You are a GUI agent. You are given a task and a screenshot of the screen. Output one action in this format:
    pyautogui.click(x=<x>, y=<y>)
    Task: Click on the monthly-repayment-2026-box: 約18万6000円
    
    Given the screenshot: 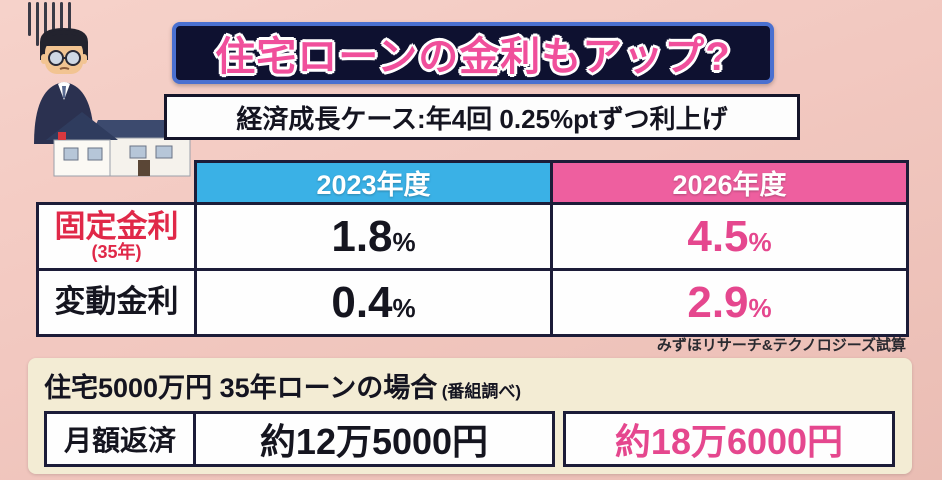 What is the action you would take?
    pyautogui.click(x=729, y=439)
    